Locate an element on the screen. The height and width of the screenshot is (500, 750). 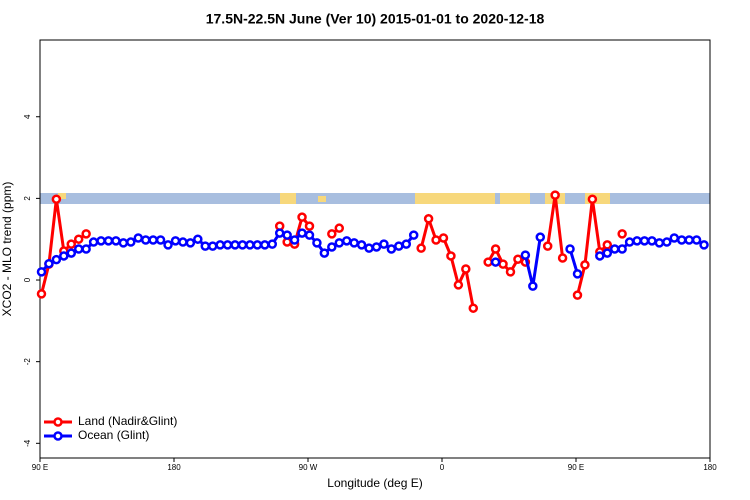
map-strip is located at coordinates (375, 198).